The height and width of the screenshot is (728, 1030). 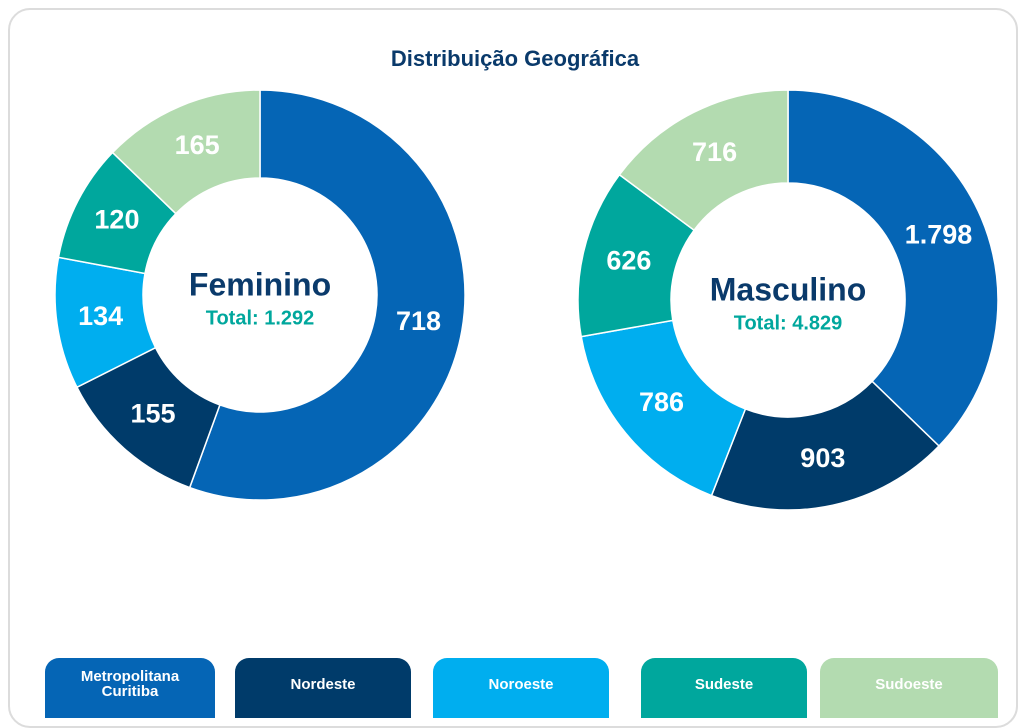 What do you see at coordinates (521, 688) in the screenshot?
I see `legend-item: Noroeste` at bounding box center [521, 688].